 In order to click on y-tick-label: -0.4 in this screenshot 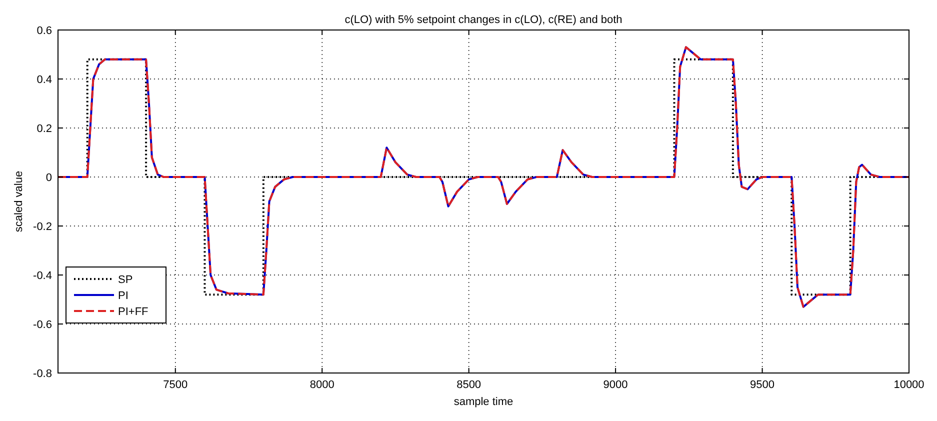, I will do `click(42, 276)`.